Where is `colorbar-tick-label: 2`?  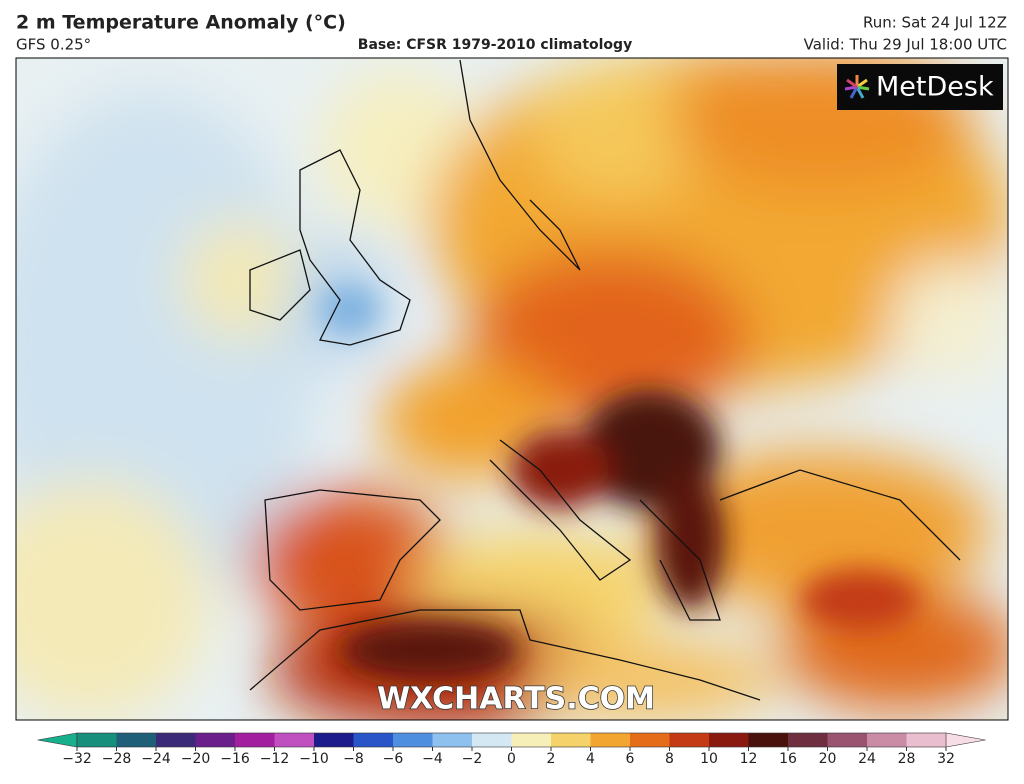
colorbar-tick-label: 2 is located at coordinates (551, 759).